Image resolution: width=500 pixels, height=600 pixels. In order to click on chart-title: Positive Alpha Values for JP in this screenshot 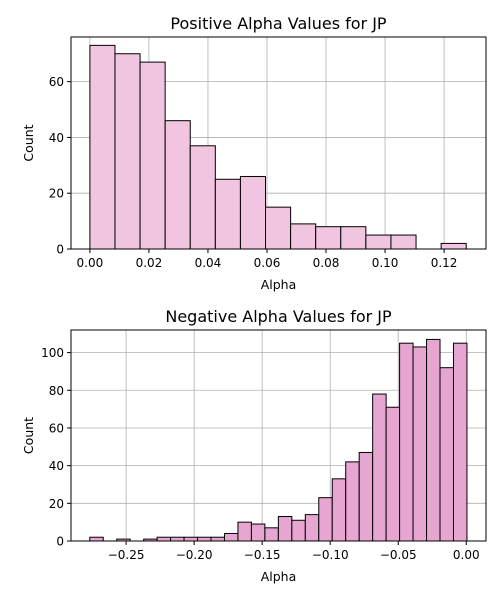, I will do `click(278, 23)`.